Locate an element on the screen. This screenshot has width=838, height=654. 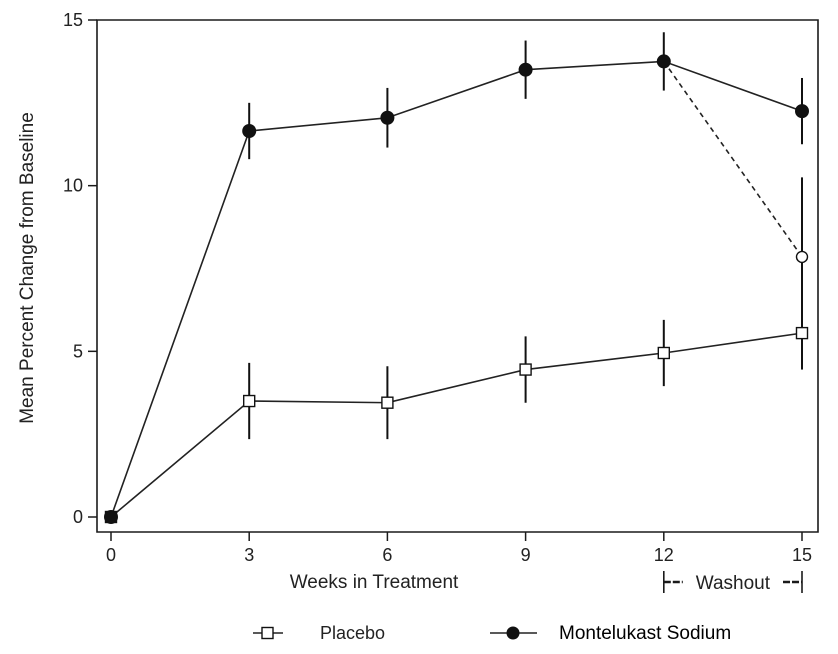
legend-label-montelukast: Montelukast Sodium is located at coordinates (645, 633).